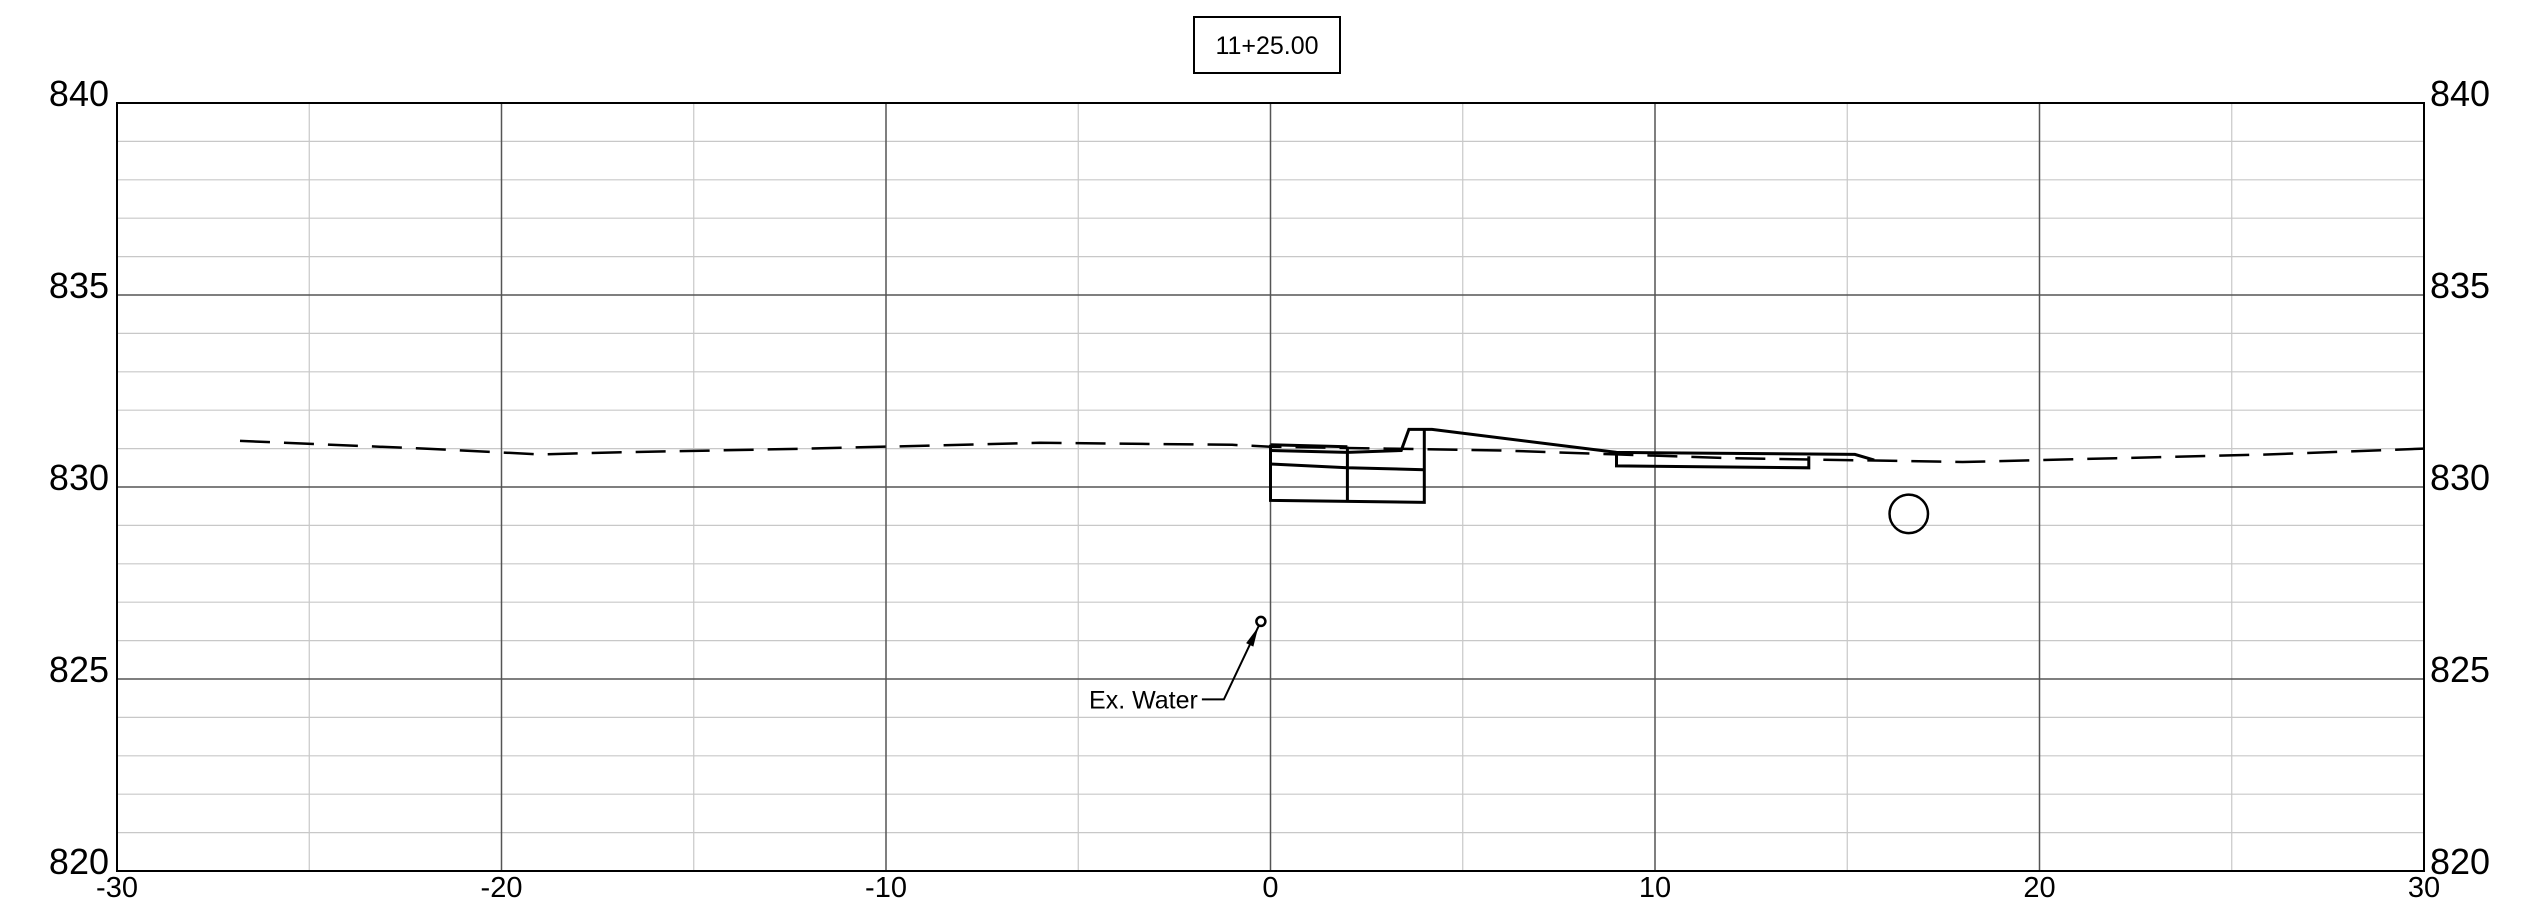  I want to click on existing-ground-layer, so click(1332, 451).